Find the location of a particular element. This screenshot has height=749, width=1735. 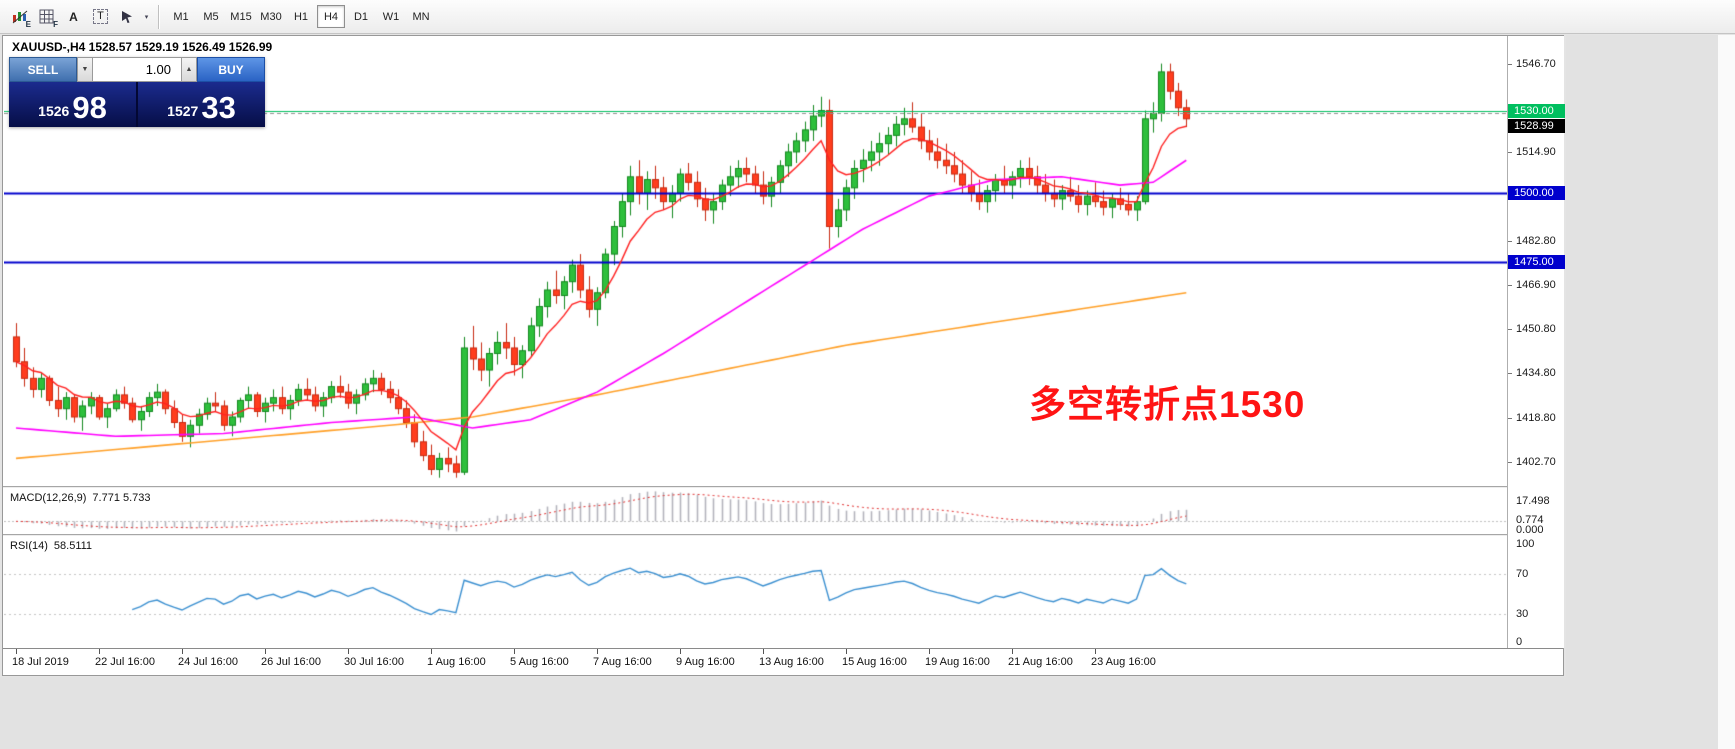

trade-panel-prices: 1526 98 1527 33 is located at coordinates (137, 104).